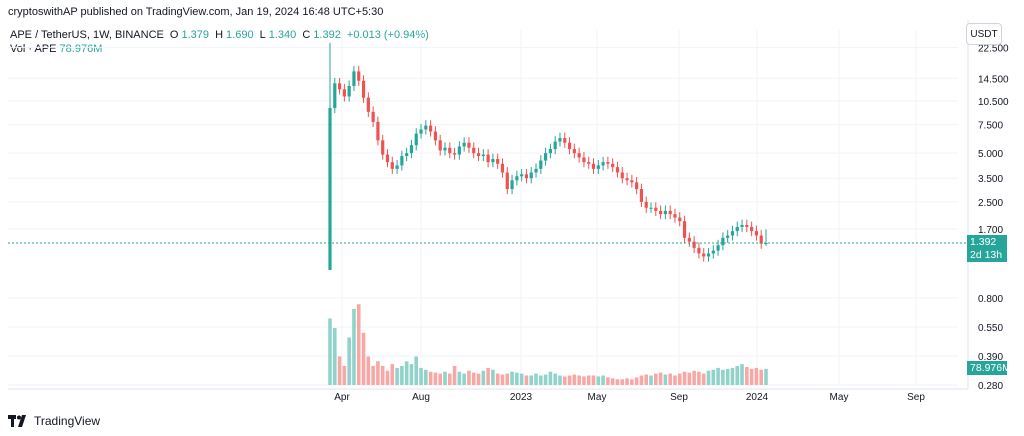 The height and width of the screenshot is (436, 1024). Describe the element at coordinates (990, 126) in the screenshot. I see `price-tick-label: 7.500` at that location.